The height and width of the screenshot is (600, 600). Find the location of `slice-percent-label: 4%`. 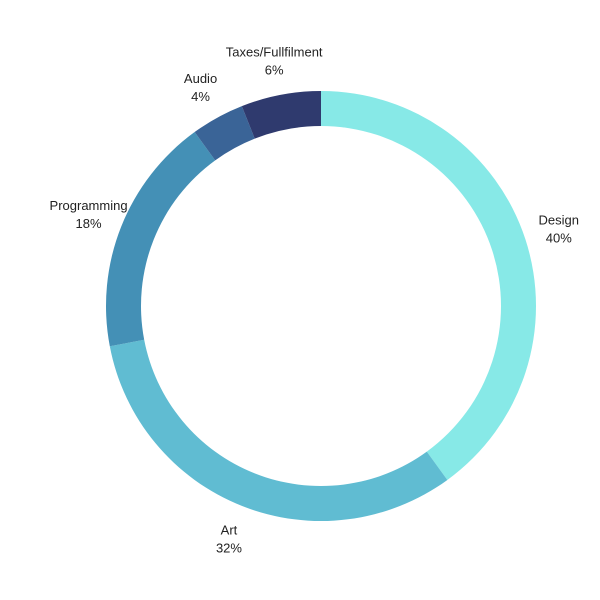

slice-percent-label: 4% is located at coordinates (200, 96).